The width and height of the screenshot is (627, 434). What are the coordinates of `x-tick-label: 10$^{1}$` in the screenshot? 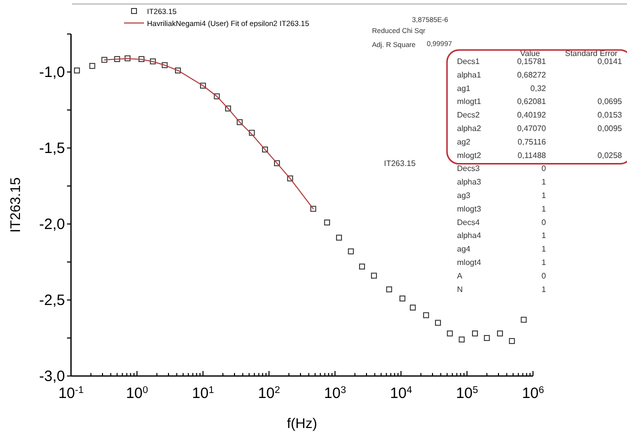 It's located at (203, 393).